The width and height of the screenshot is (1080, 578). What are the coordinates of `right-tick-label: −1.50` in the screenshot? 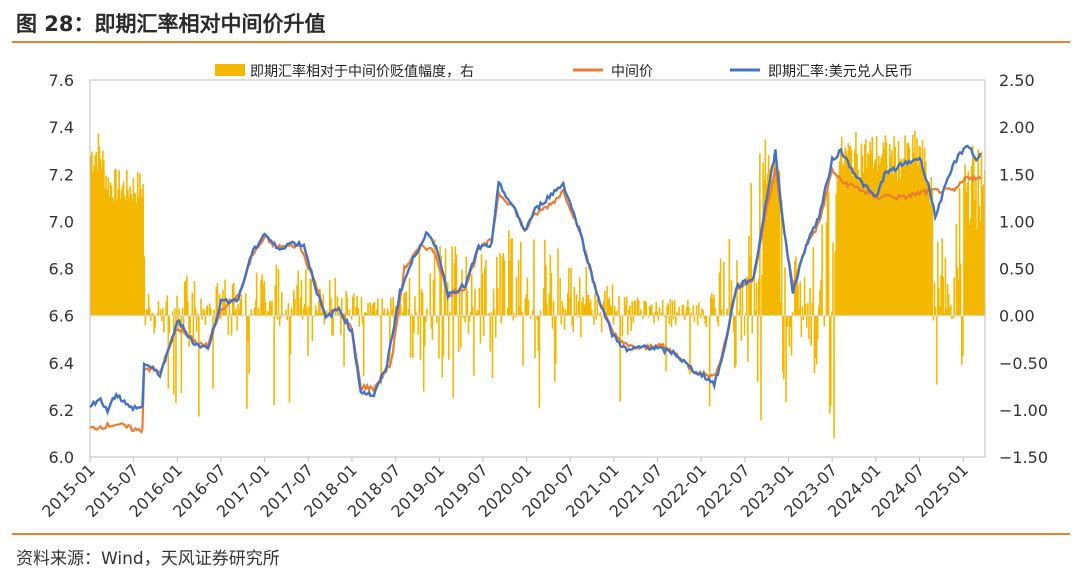 It's located at (1023, 457).